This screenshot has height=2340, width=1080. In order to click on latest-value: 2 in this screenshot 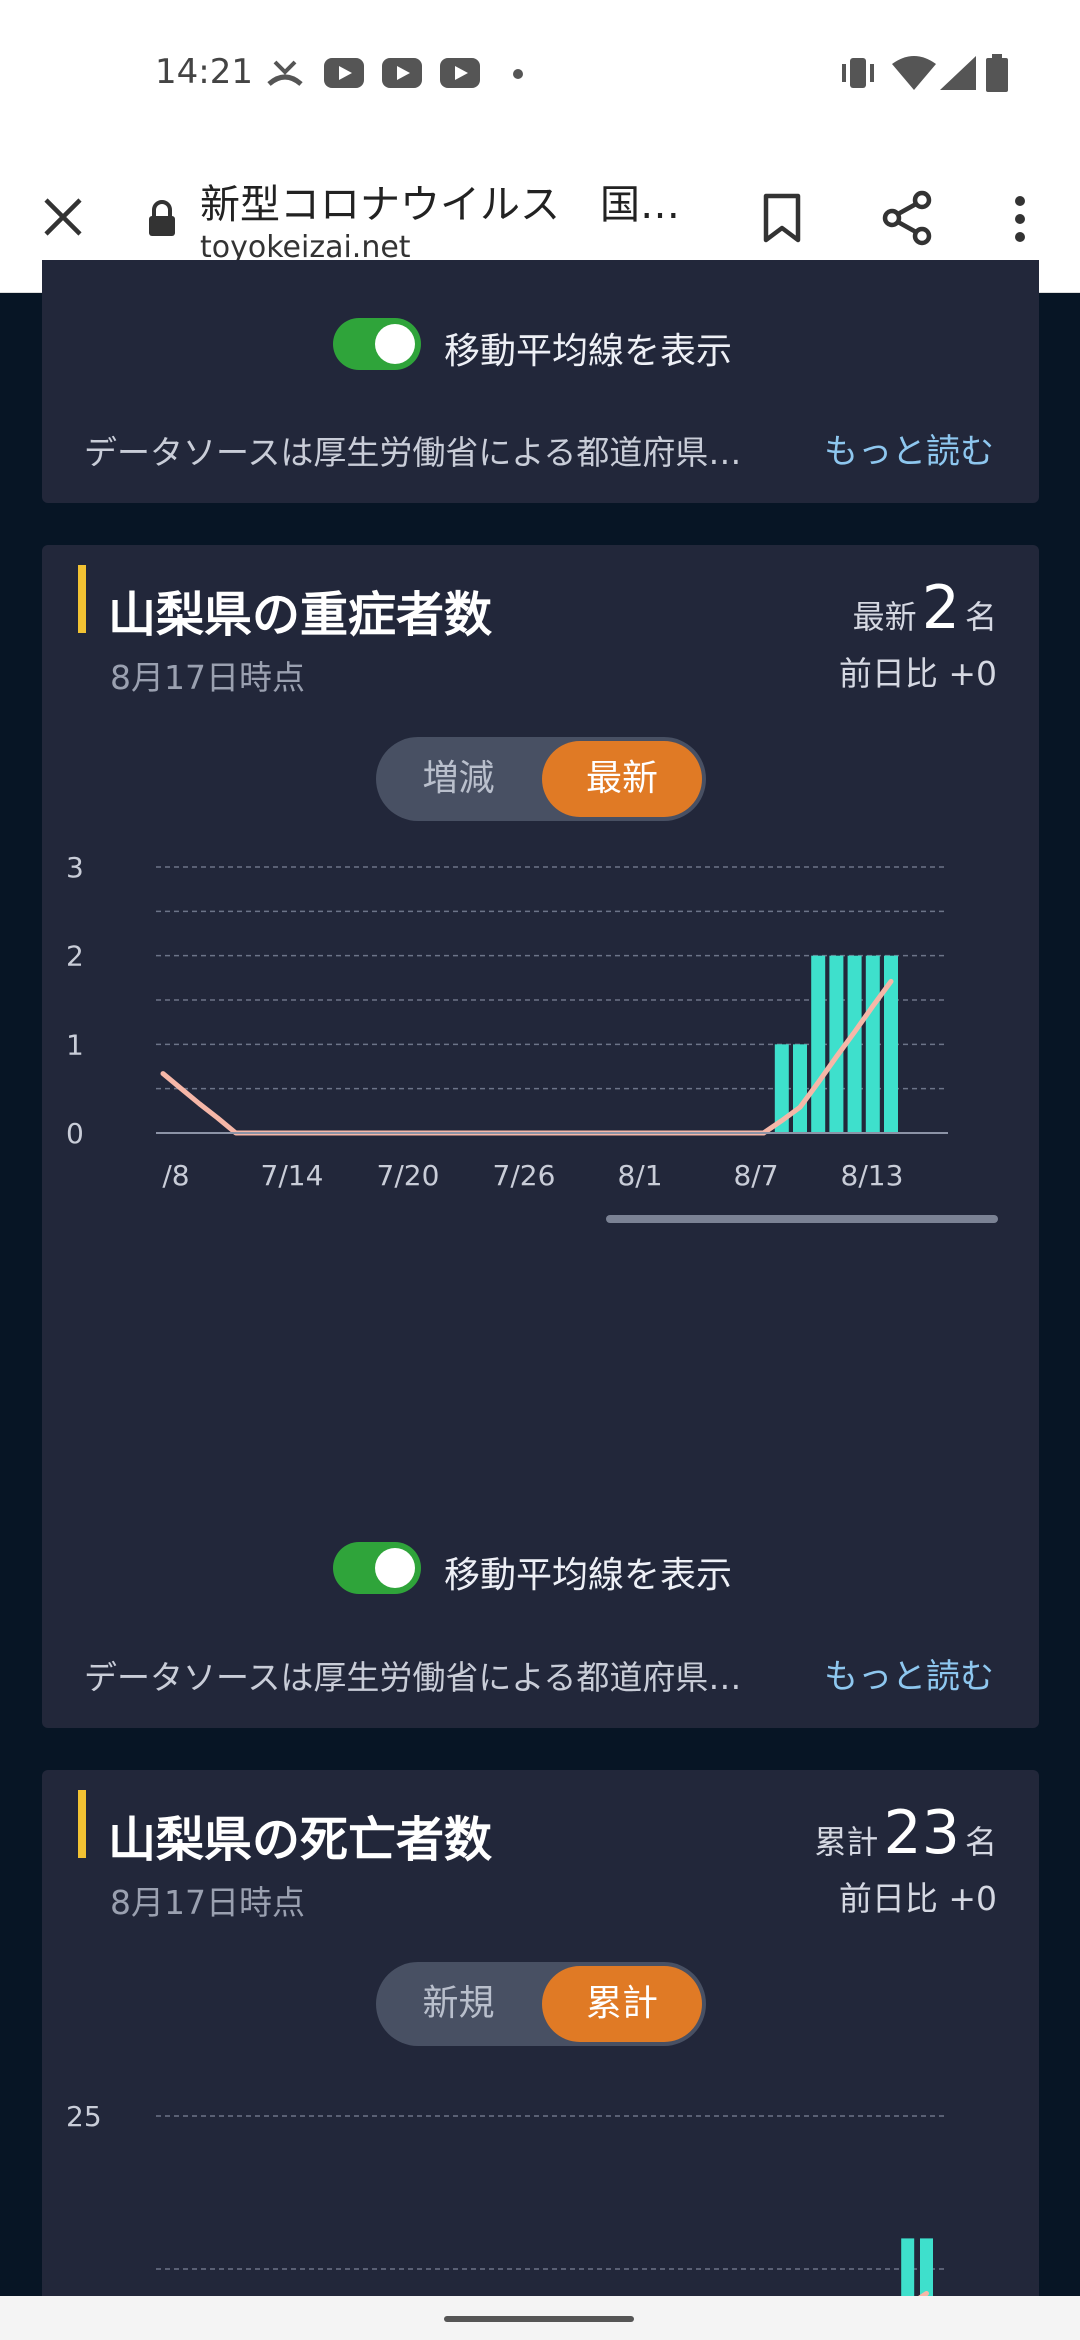, I will do `click(940, 608)`.